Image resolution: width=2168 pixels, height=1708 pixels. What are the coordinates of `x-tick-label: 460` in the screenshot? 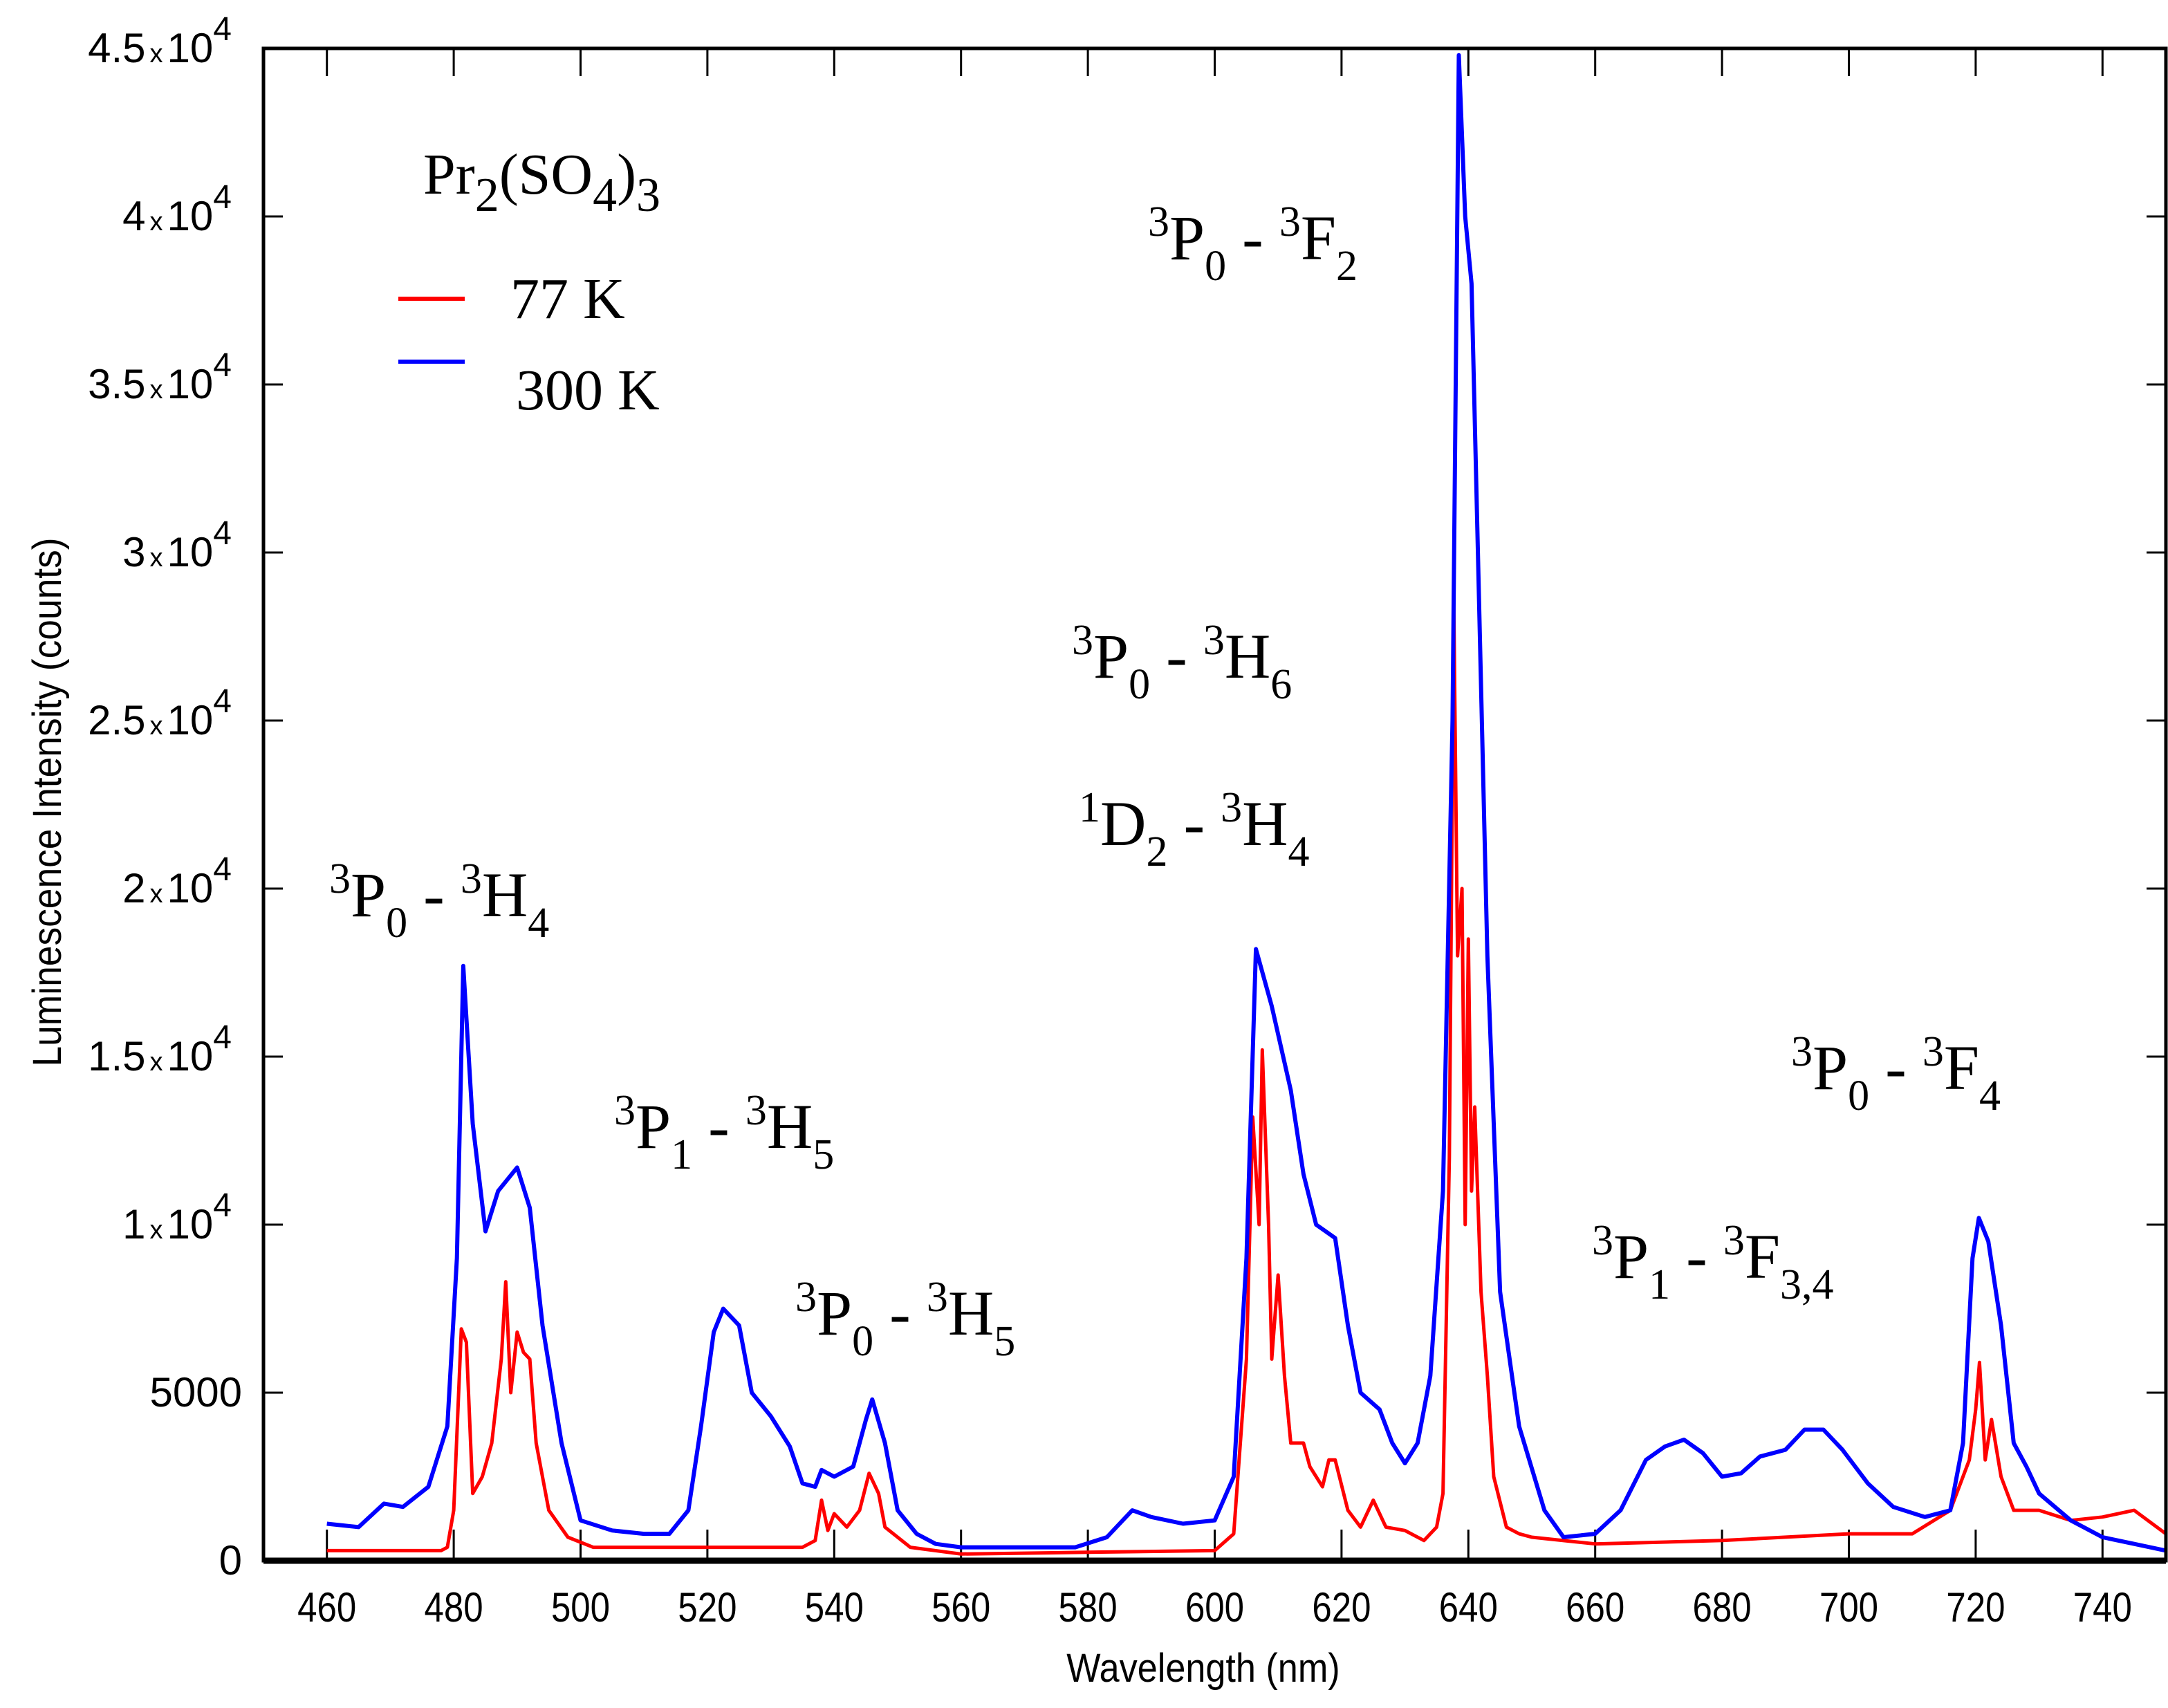 It's located at (326, 1607).